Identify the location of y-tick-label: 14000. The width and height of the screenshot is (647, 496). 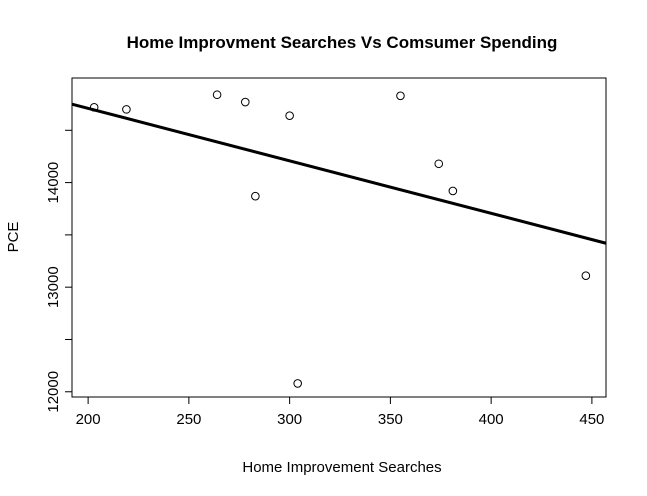
(53, 183).